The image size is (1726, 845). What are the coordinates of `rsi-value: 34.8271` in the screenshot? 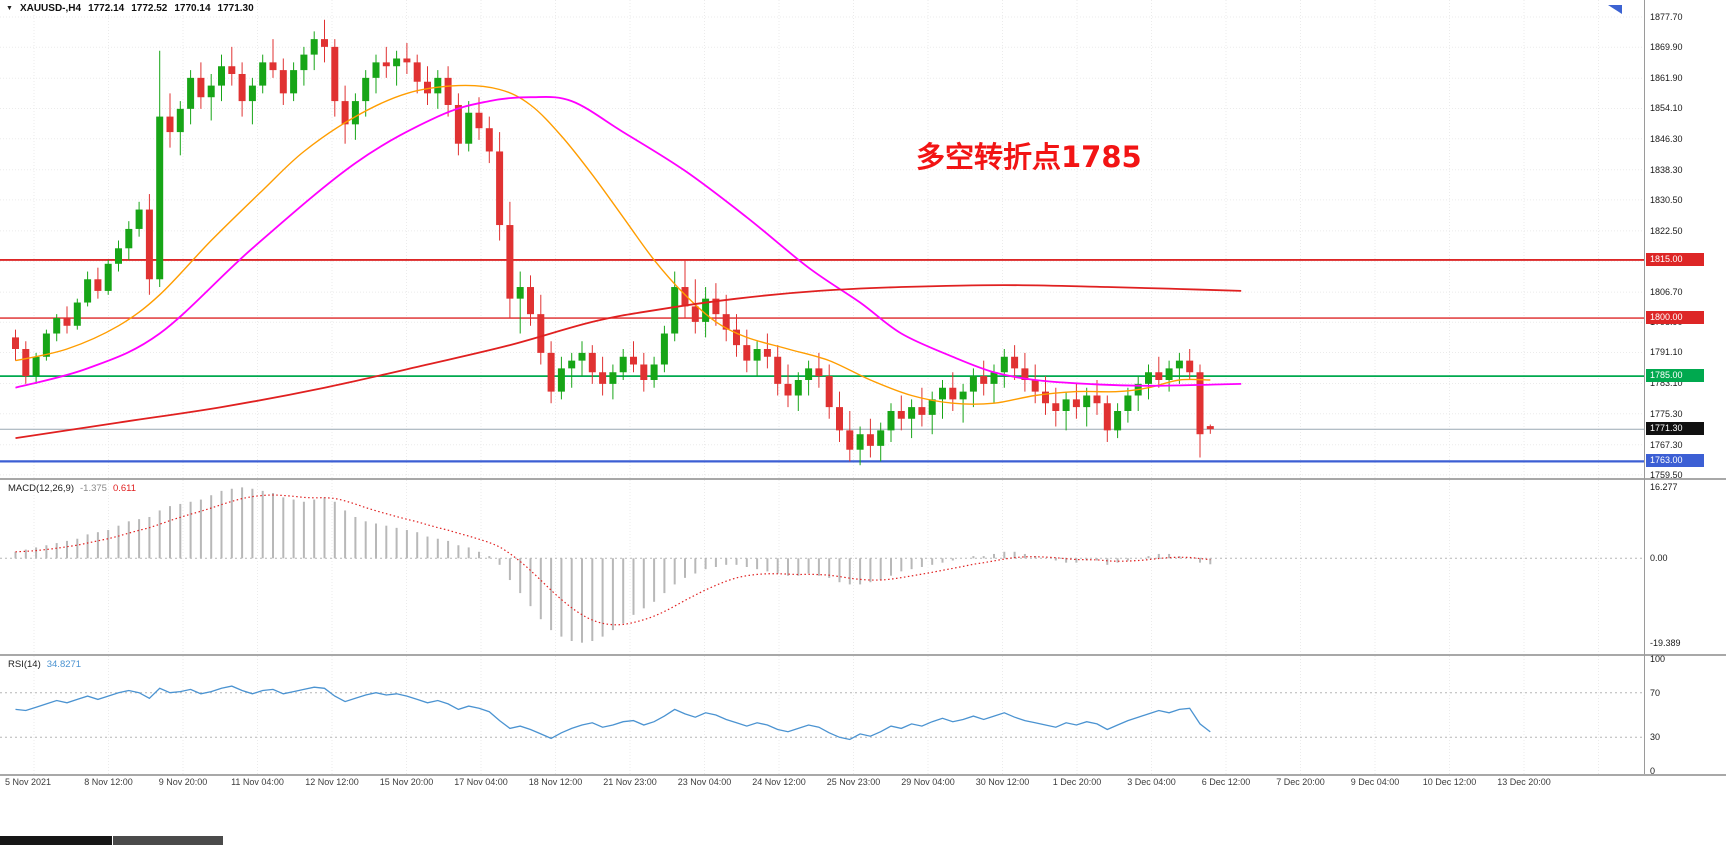 It's located at (64, 664).